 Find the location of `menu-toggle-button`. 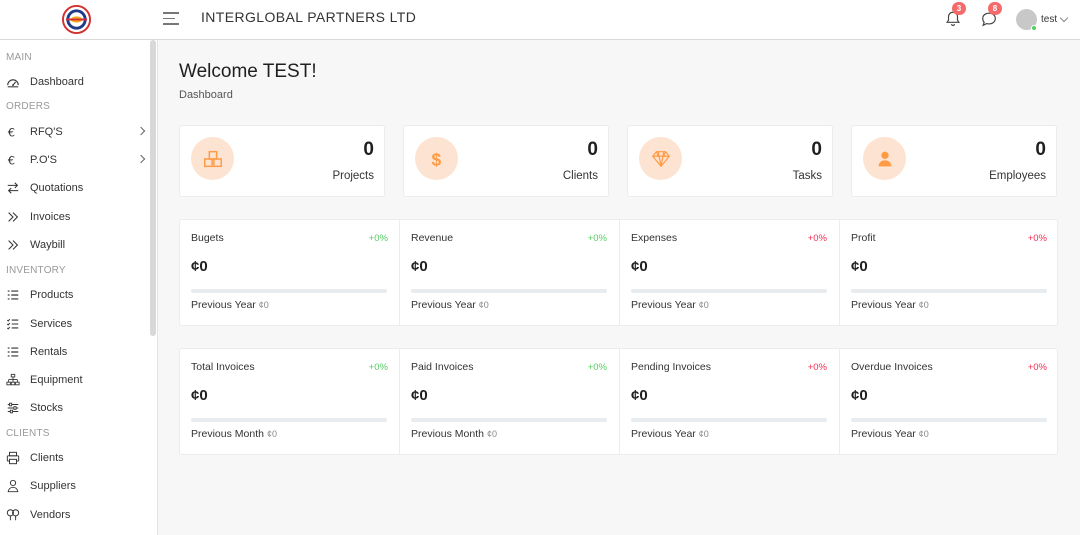

menu-toggle-button is located at coordinates (171, 19).